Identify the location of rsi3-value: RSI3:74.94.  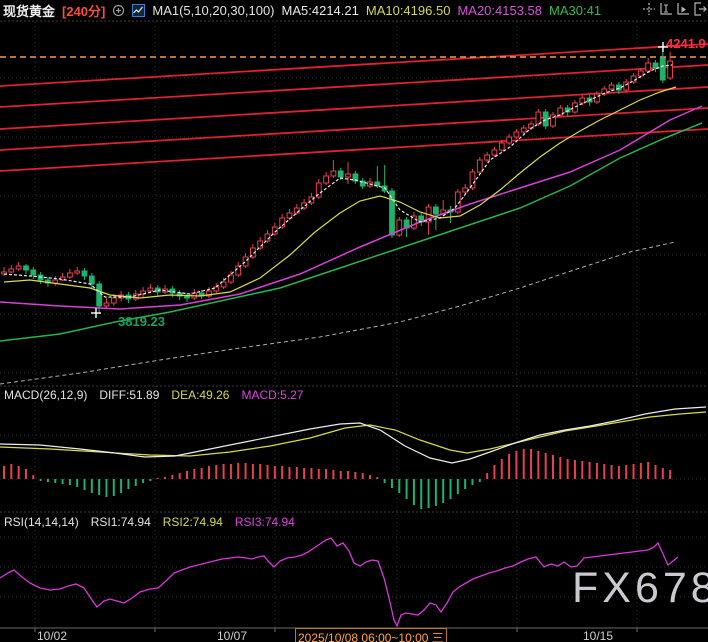
(264, 522).